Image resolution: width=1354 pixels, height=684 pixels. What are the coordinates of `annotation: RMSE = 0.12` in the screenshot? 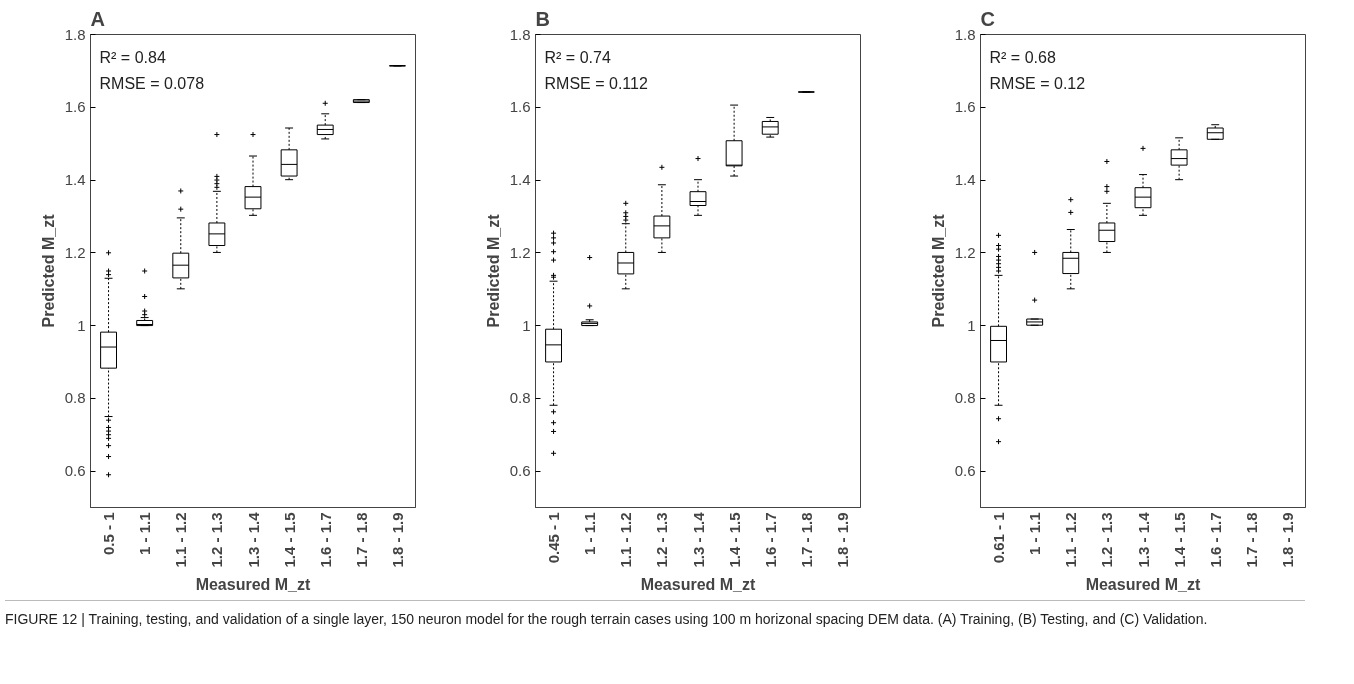 It's located at (1037, 83).